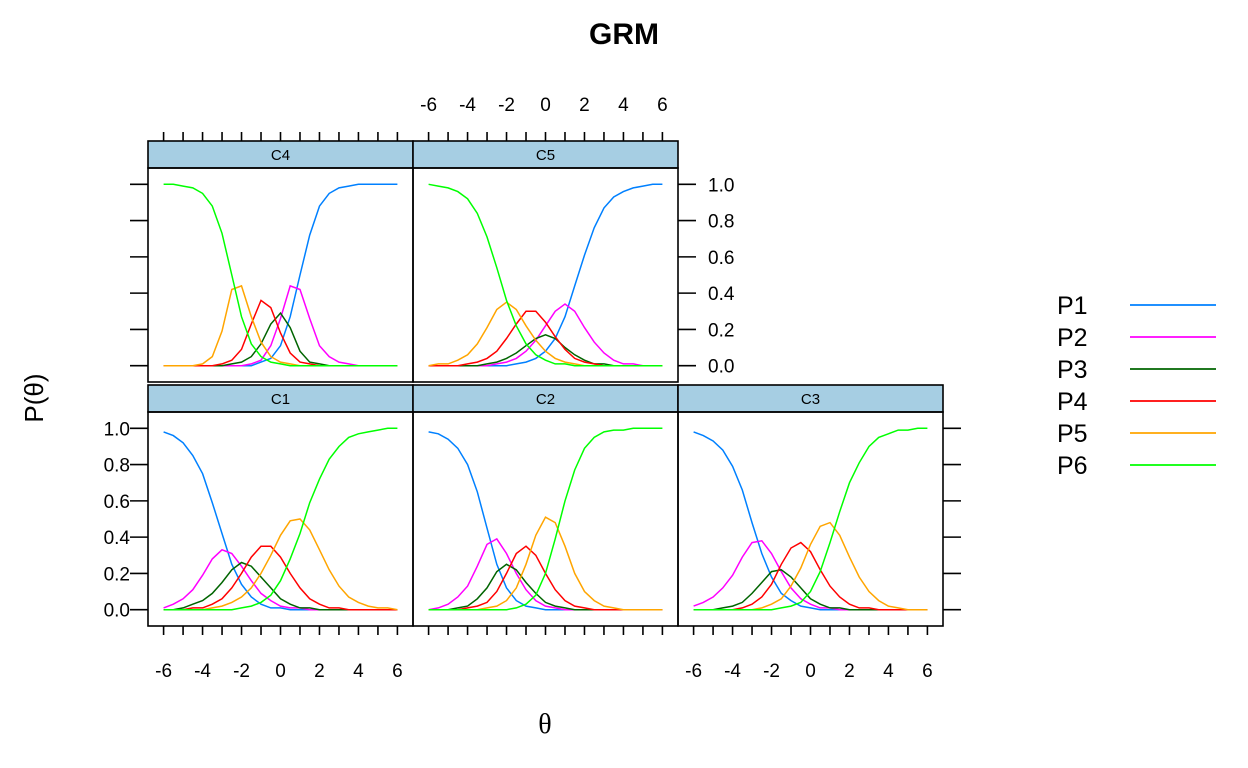  What do you see at coordinates (1072, 434) in the screenshot?
I see `legend-label: P5` at bounding box center [1072, 434].